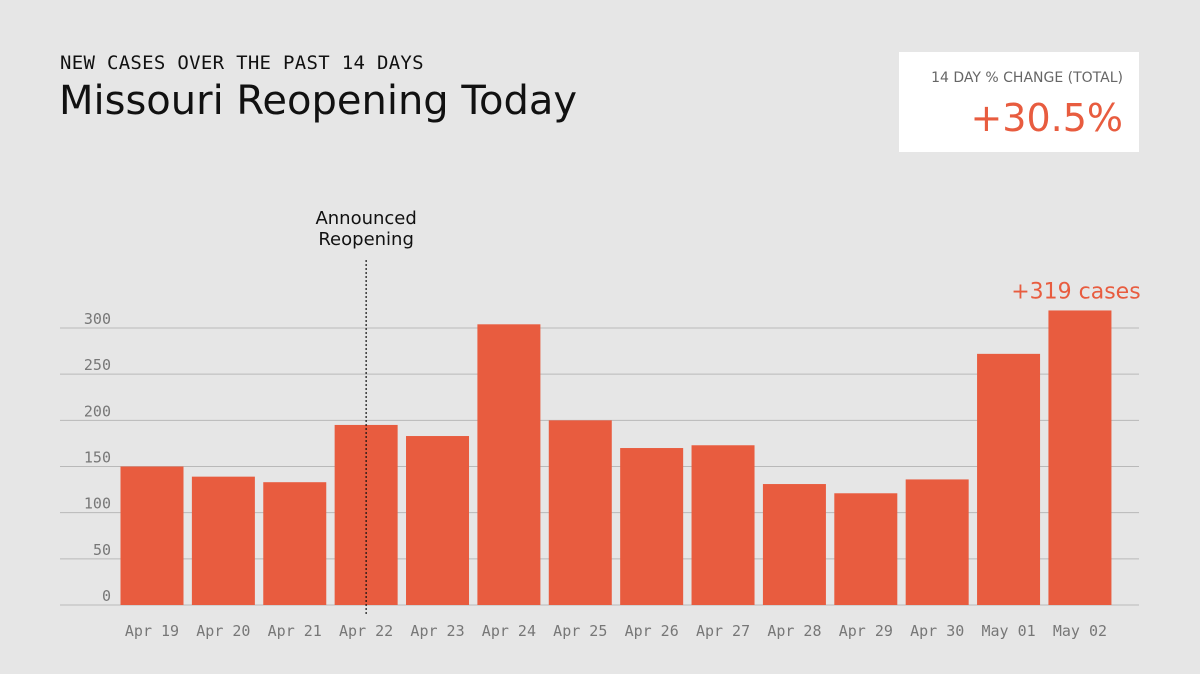 Image resolution: width=1200 pixels, height=674 pixels. Describe the element at coordinates (437, 631) in the screenshot. I see `x-tick-label: Apr 23` at that location.